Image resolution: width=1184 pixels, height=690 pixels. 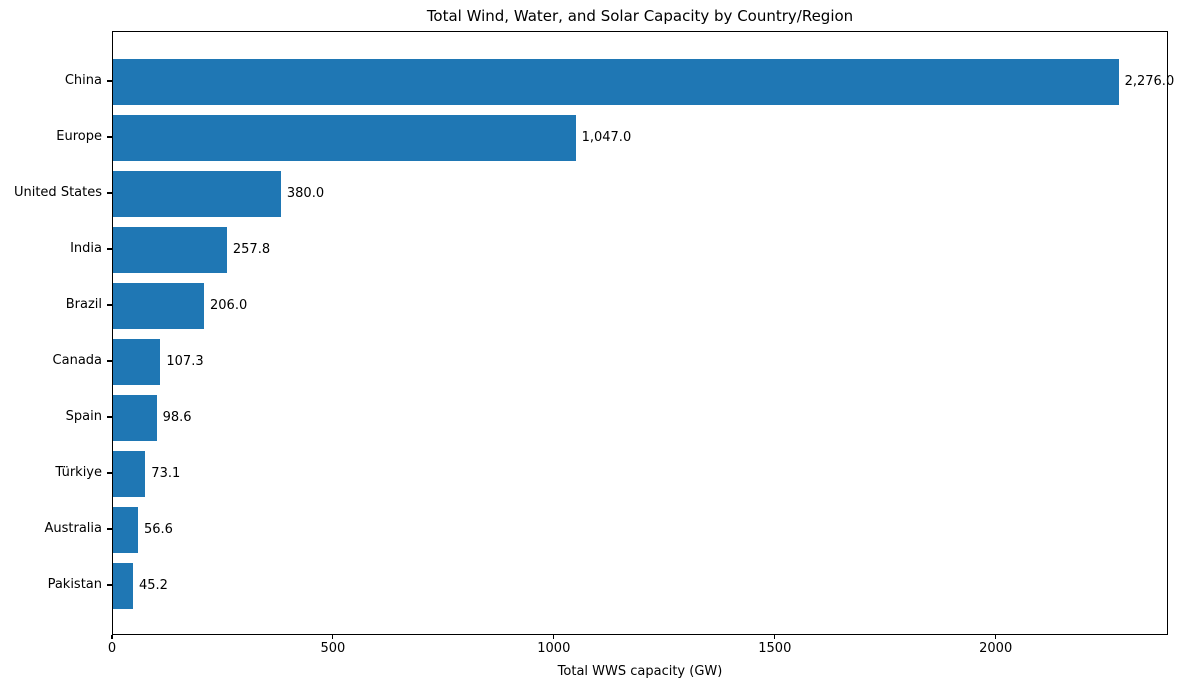 I want to click on y-tick-label: Spain, so click(x=83, y=416).